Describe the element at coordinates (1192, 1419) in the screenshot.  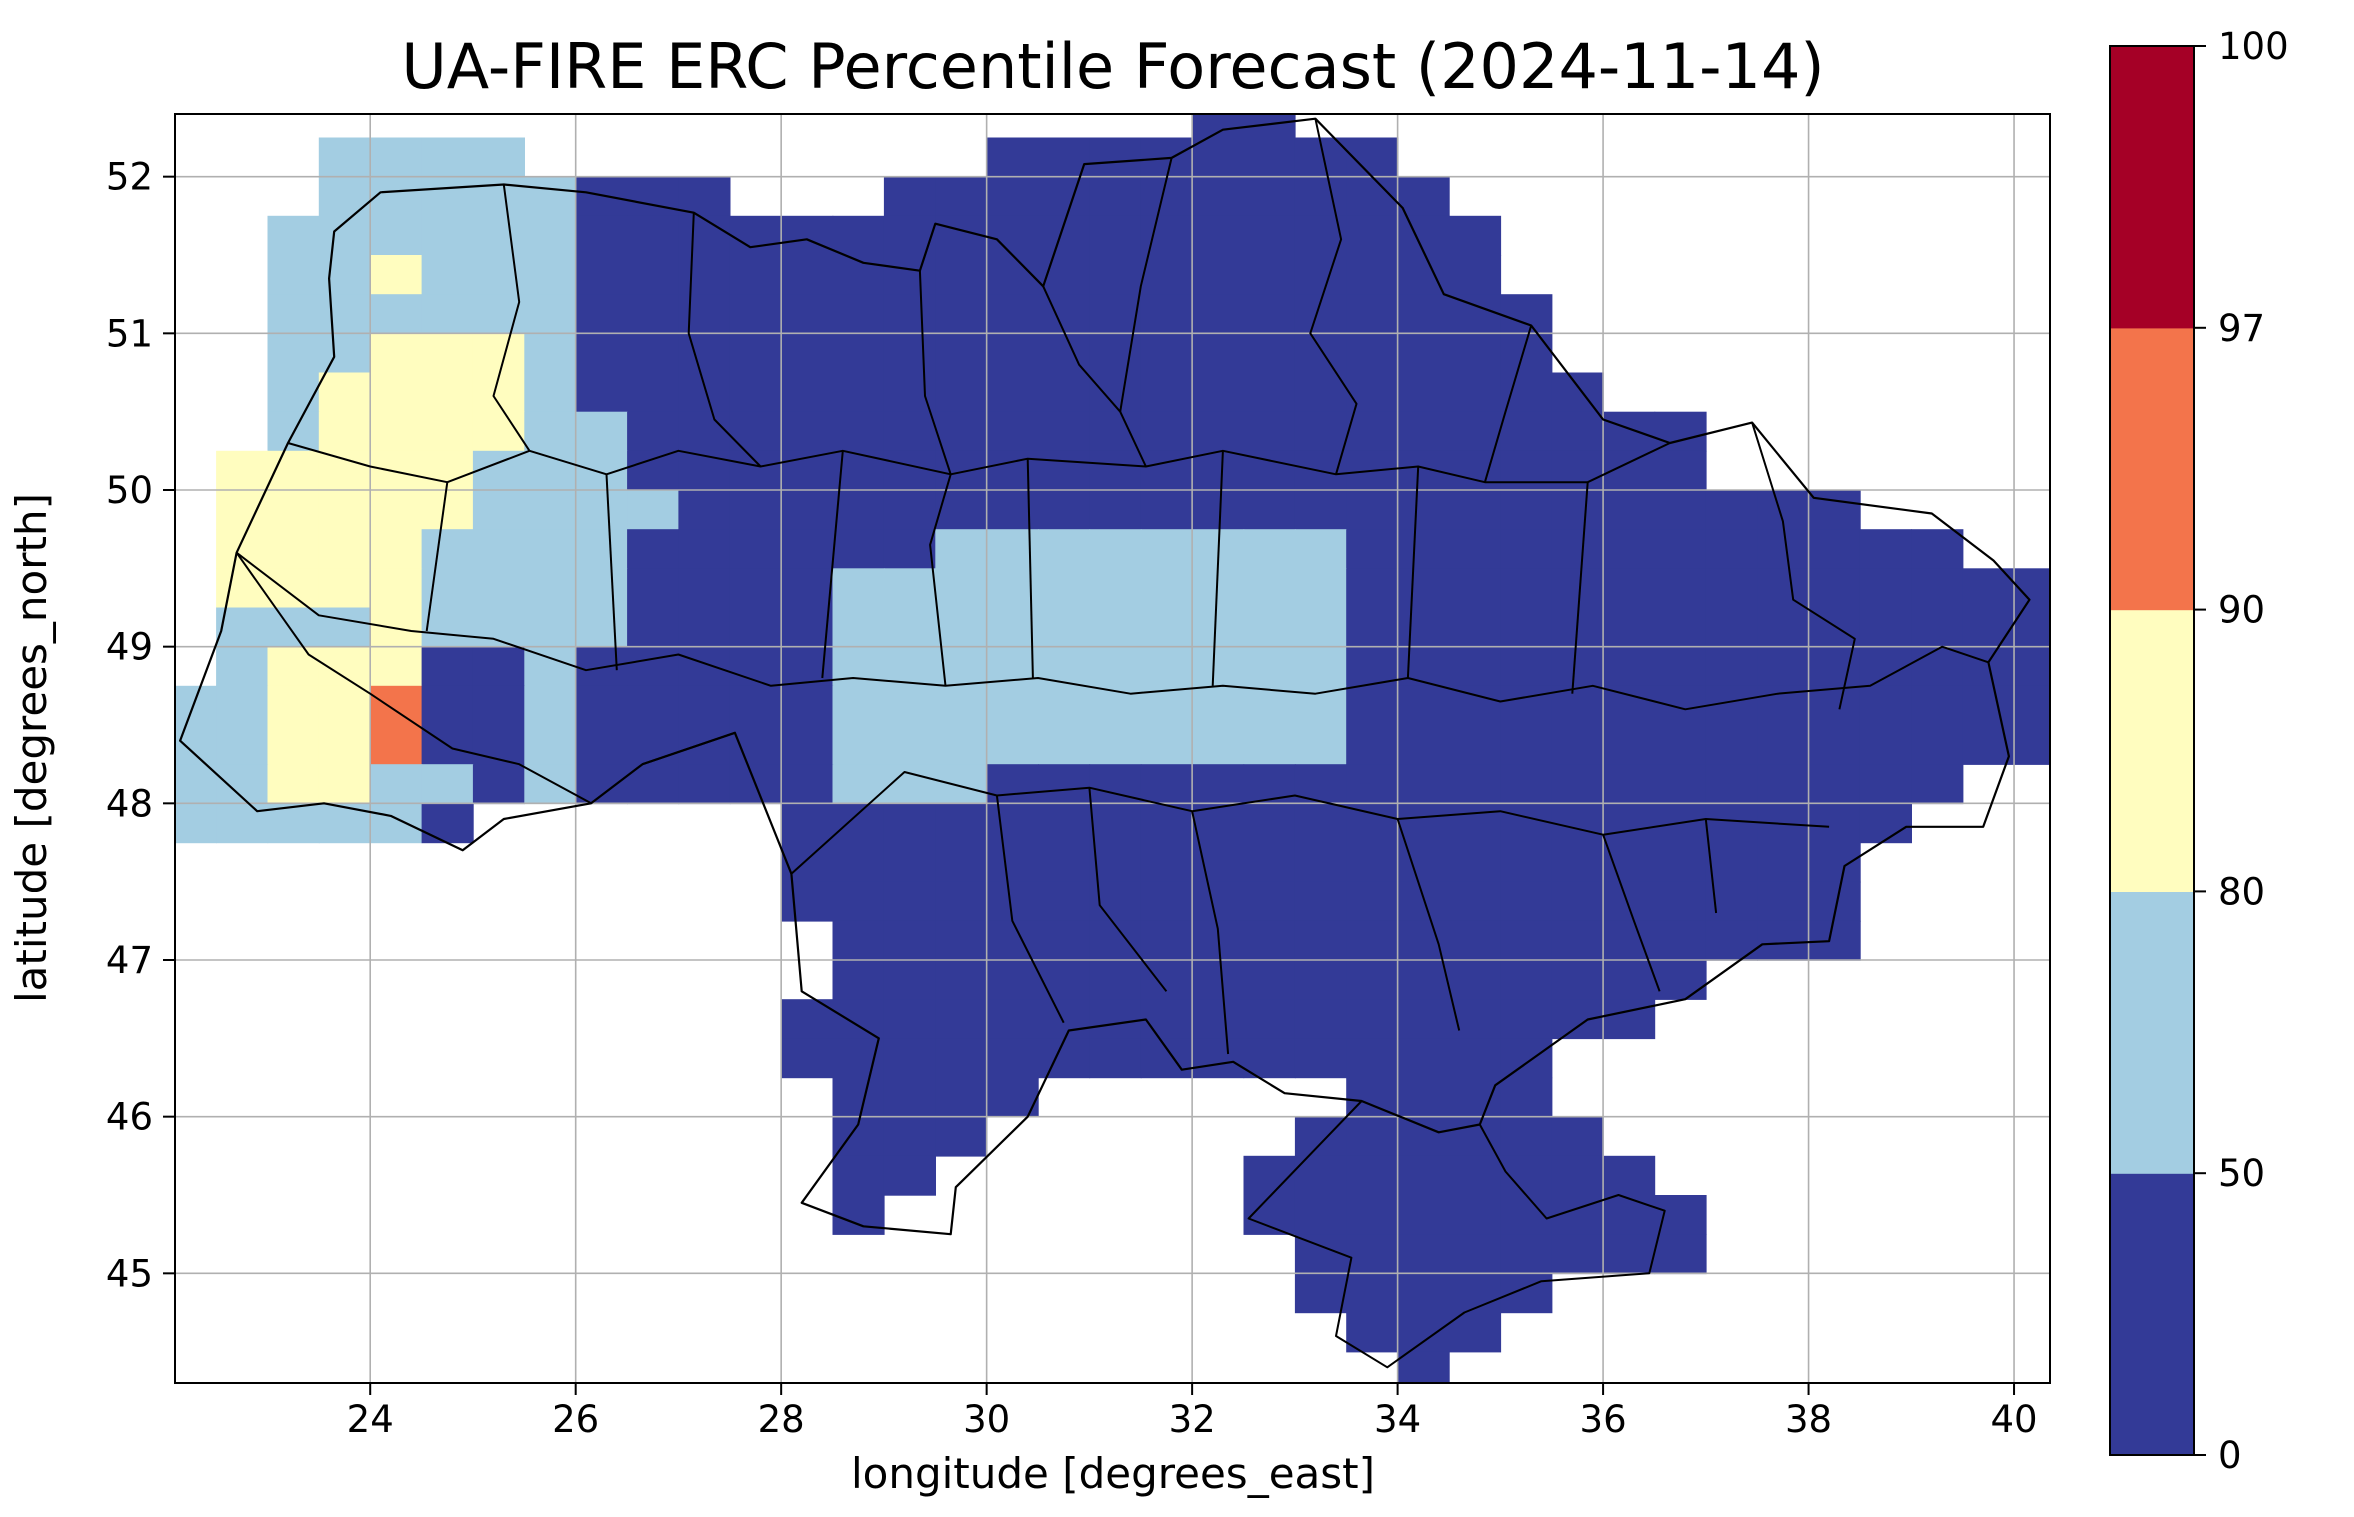
I see `x-tick-label: 32` at that location.